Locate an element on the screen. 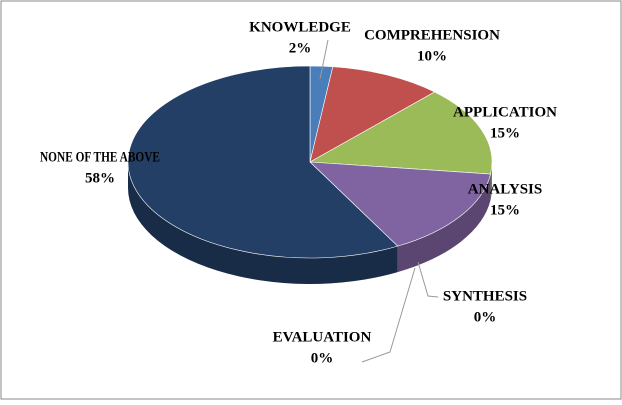 This screenshot has width=622, height=405. category-label: EVALUATION is located at coordinates (322, 337).